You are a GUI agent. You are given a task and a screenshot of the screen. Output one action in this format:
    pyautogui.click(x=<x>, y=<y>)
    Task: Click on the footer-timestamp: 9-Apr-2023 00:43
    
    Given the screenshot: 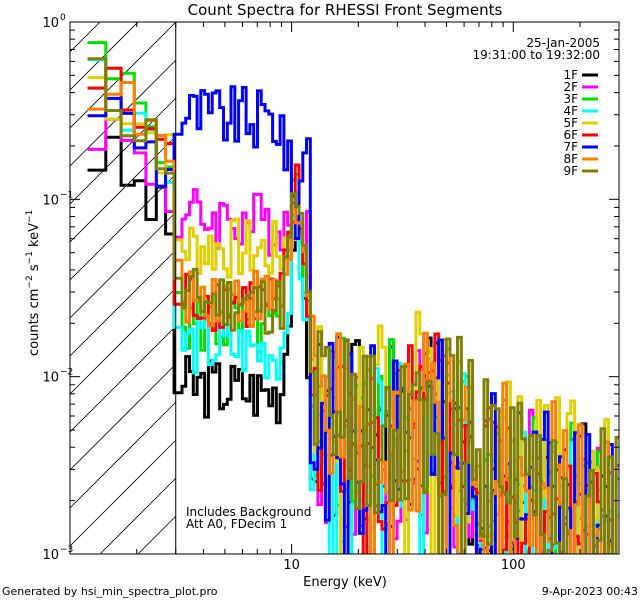 What is the action you would take?
    pyautogui.click(x=590, y=591)
    